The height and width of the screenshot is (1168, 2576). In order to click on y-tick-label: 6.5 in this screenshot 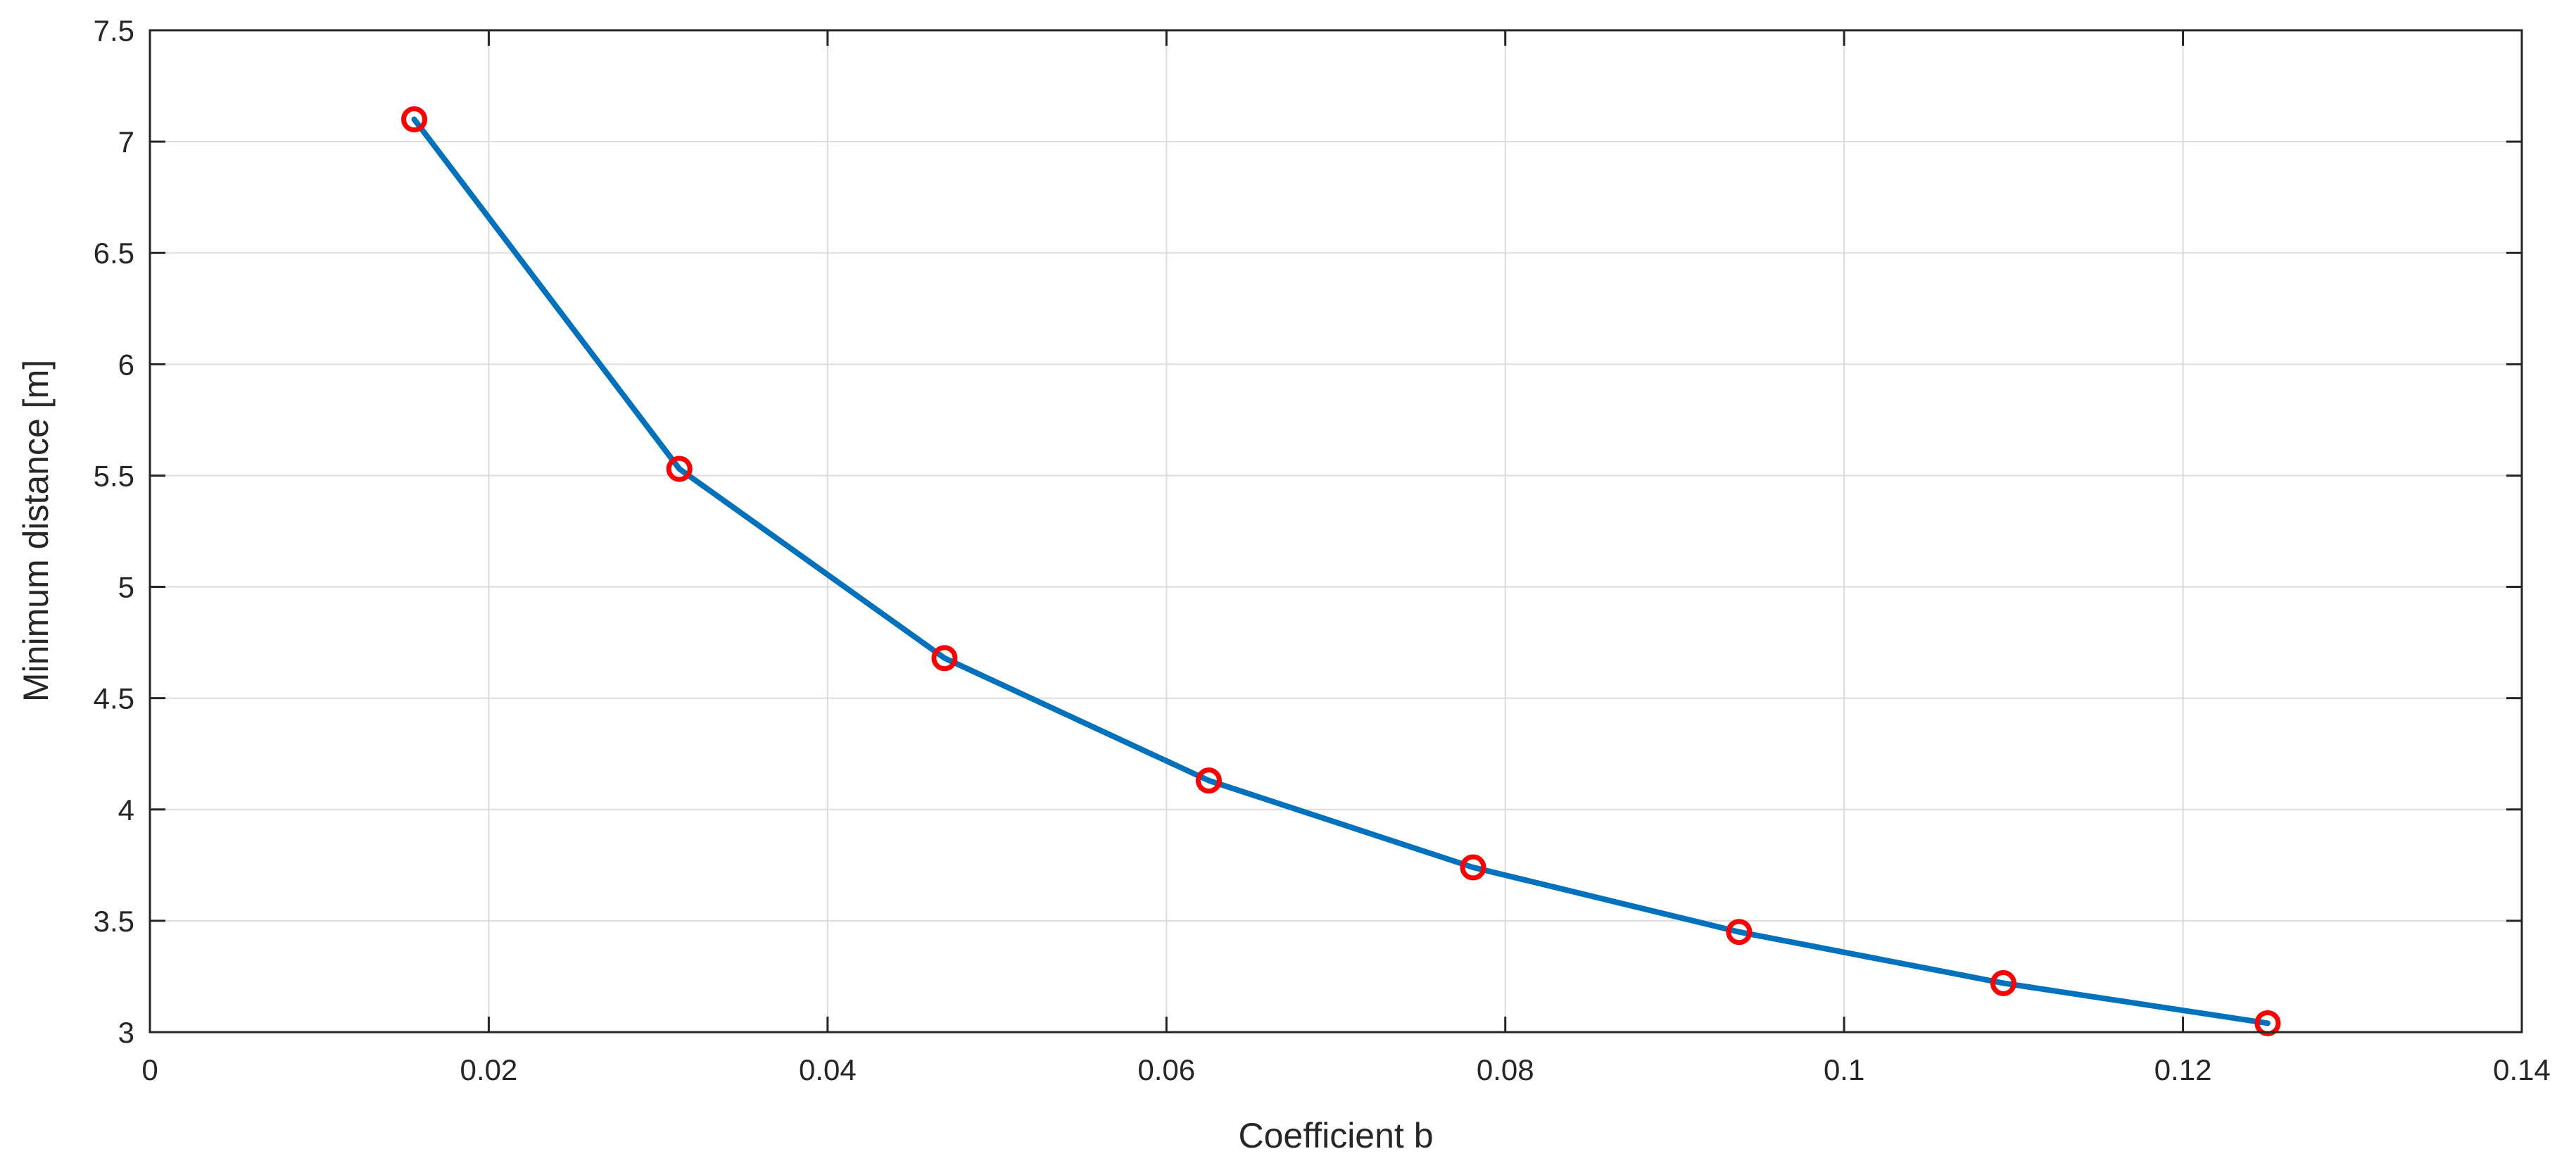, I will do `click(114, 253)`.